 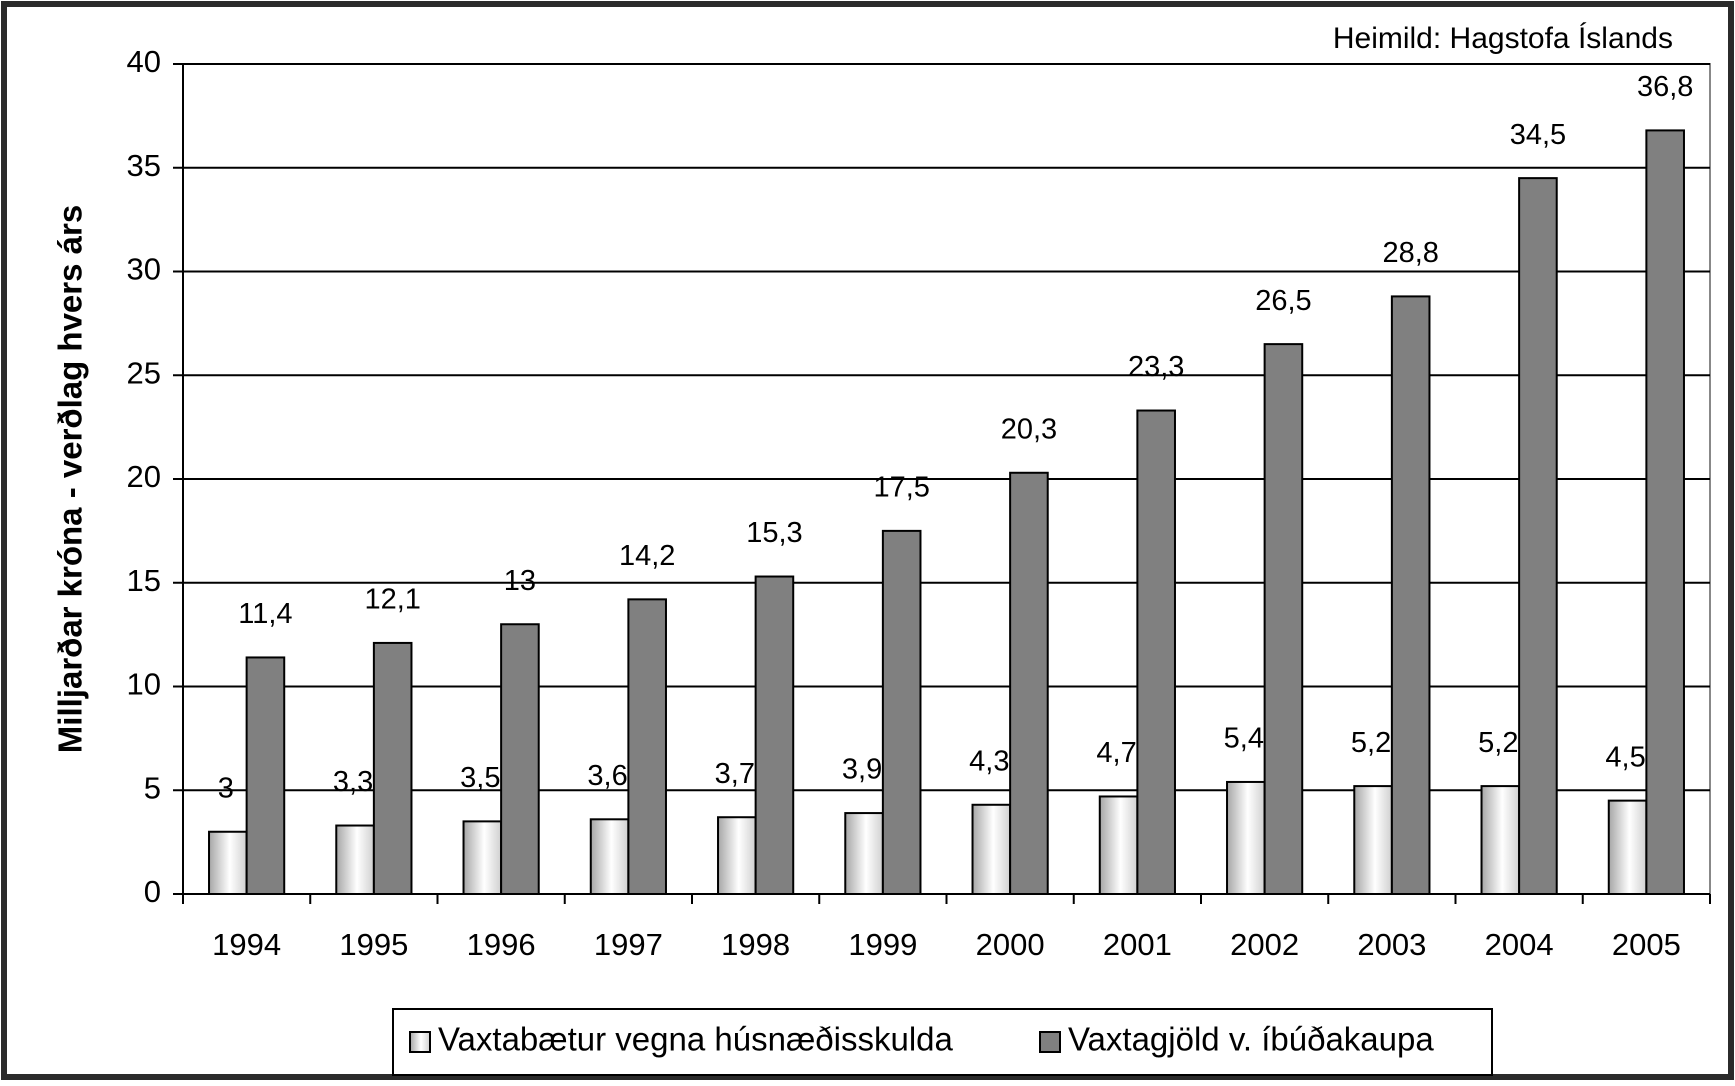 I want to click on x-tick-label: 2003, so click(x=1391, y=944).